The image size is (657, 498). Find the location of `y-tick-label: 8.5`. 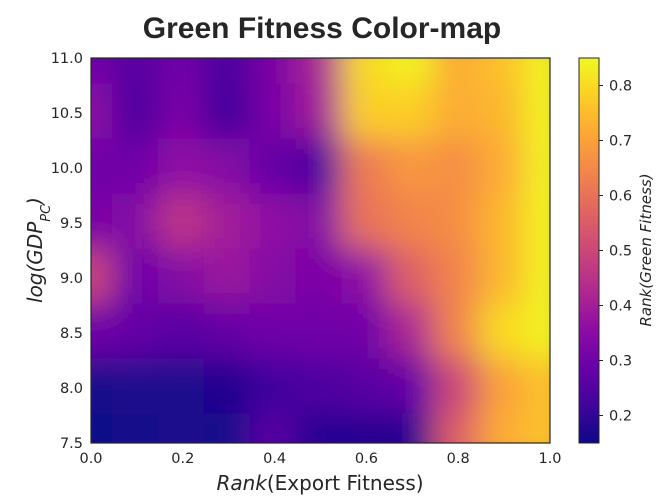

y-tick-label: 8.5 is located at coordinates (71, 334).